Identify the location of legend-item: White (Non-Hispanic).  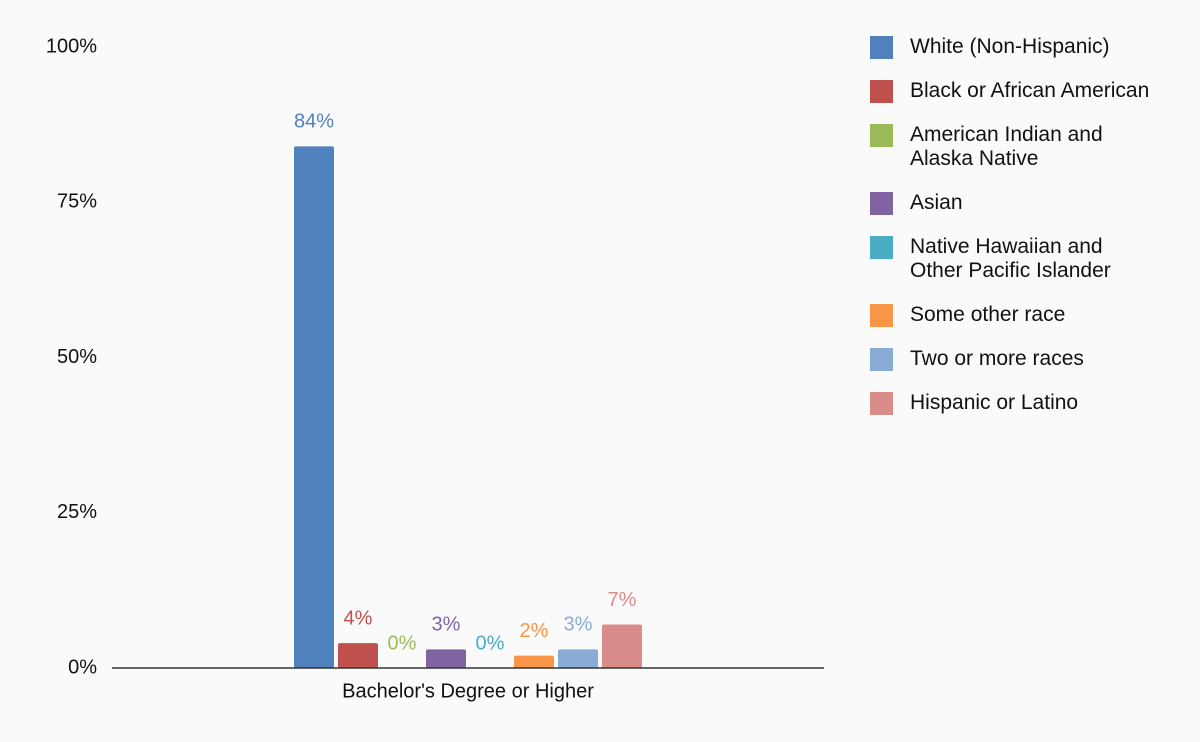
(1020, 47).